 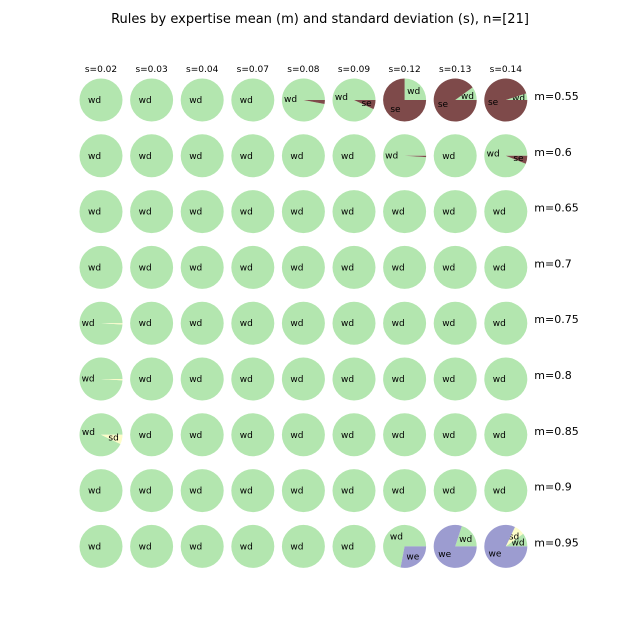 I want to click on column-label: s=0.09, so click(x=354, y=70).